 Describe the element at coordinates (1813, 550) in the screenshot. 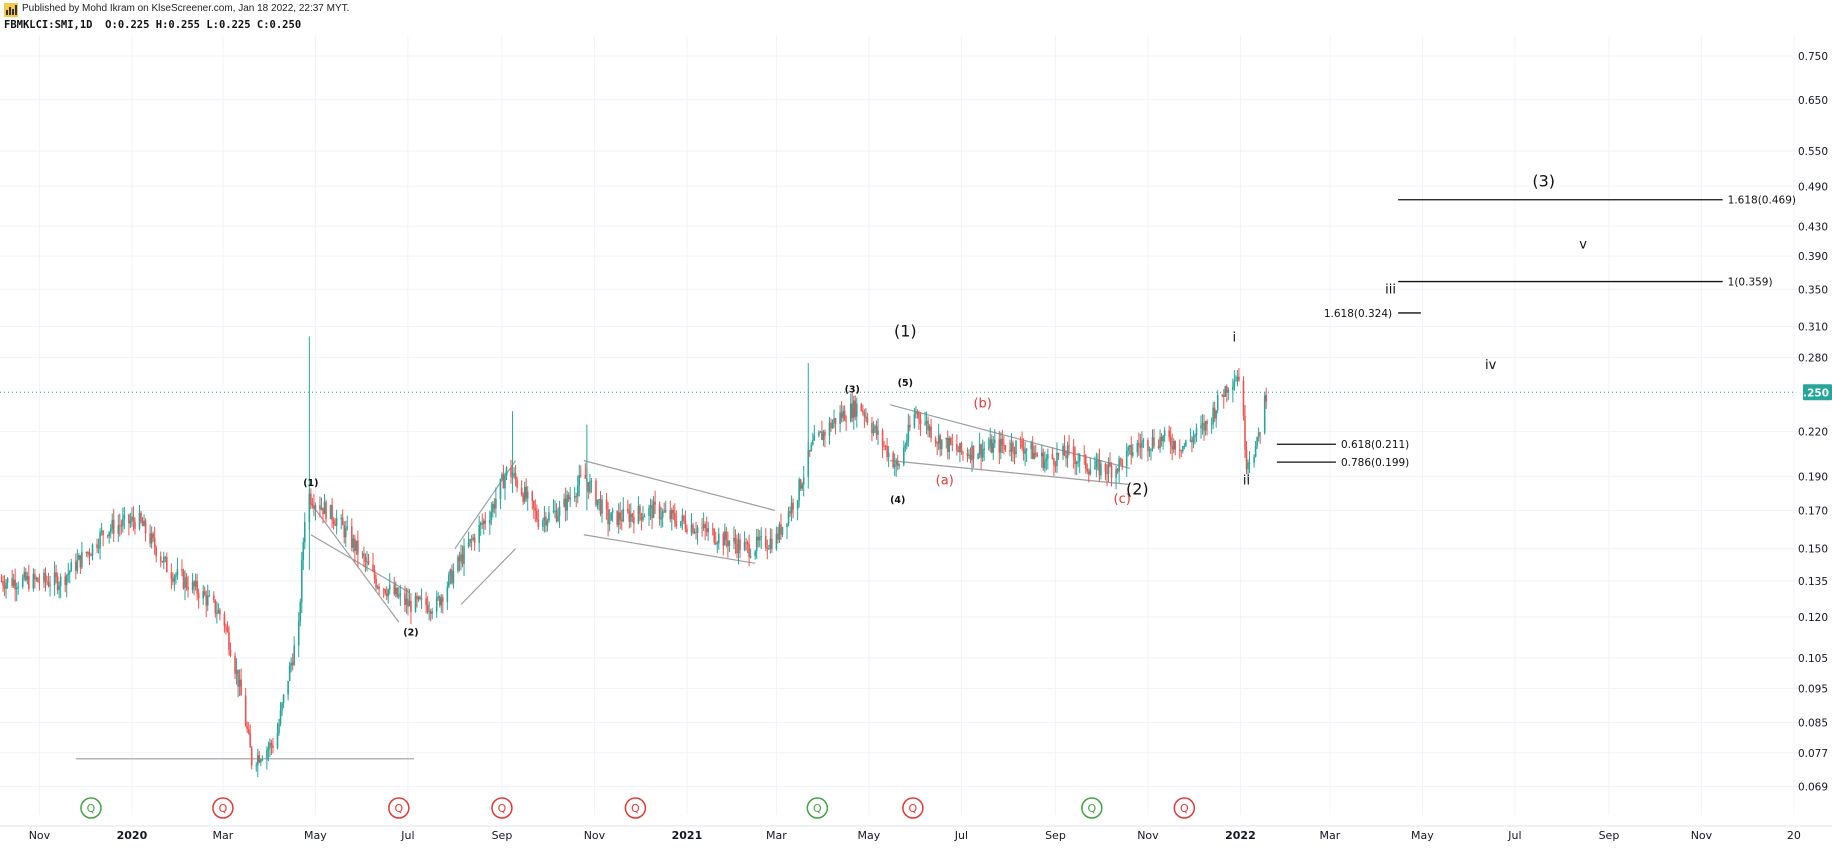

I see `y-tick-label: 0.150` at that location.